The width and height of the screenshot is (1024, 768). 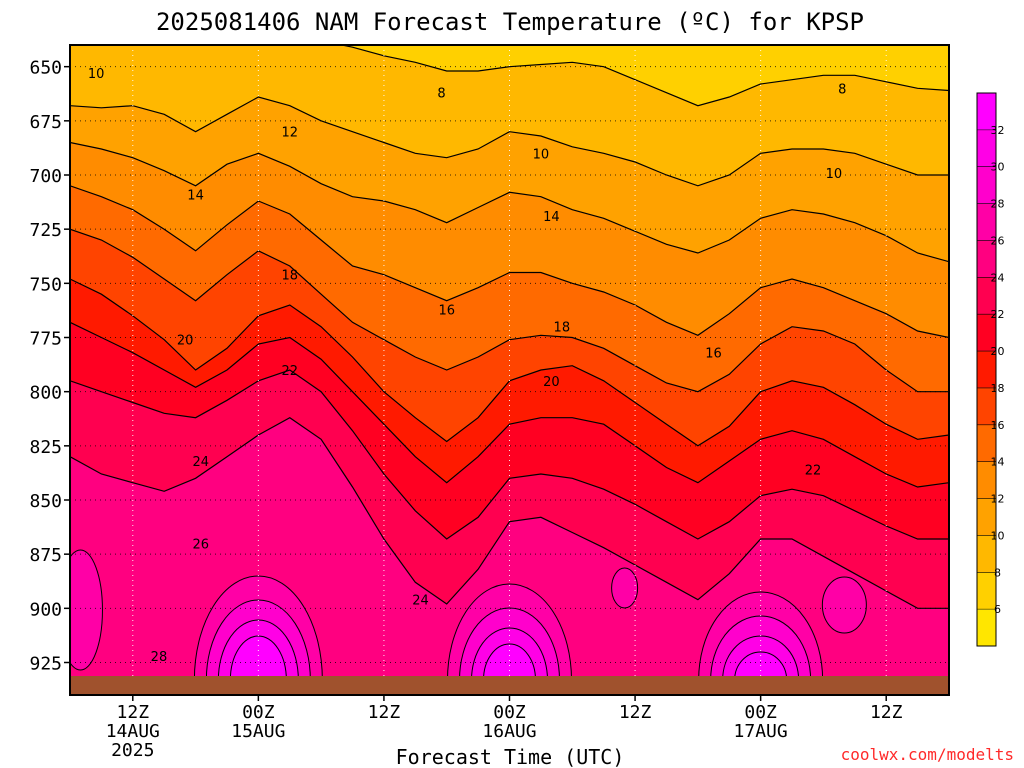 What do you see at coordinates (258, 712) in the screenshot?
I see `x-tick-label-24-0: 00Z` at bounding box center [258, 712].